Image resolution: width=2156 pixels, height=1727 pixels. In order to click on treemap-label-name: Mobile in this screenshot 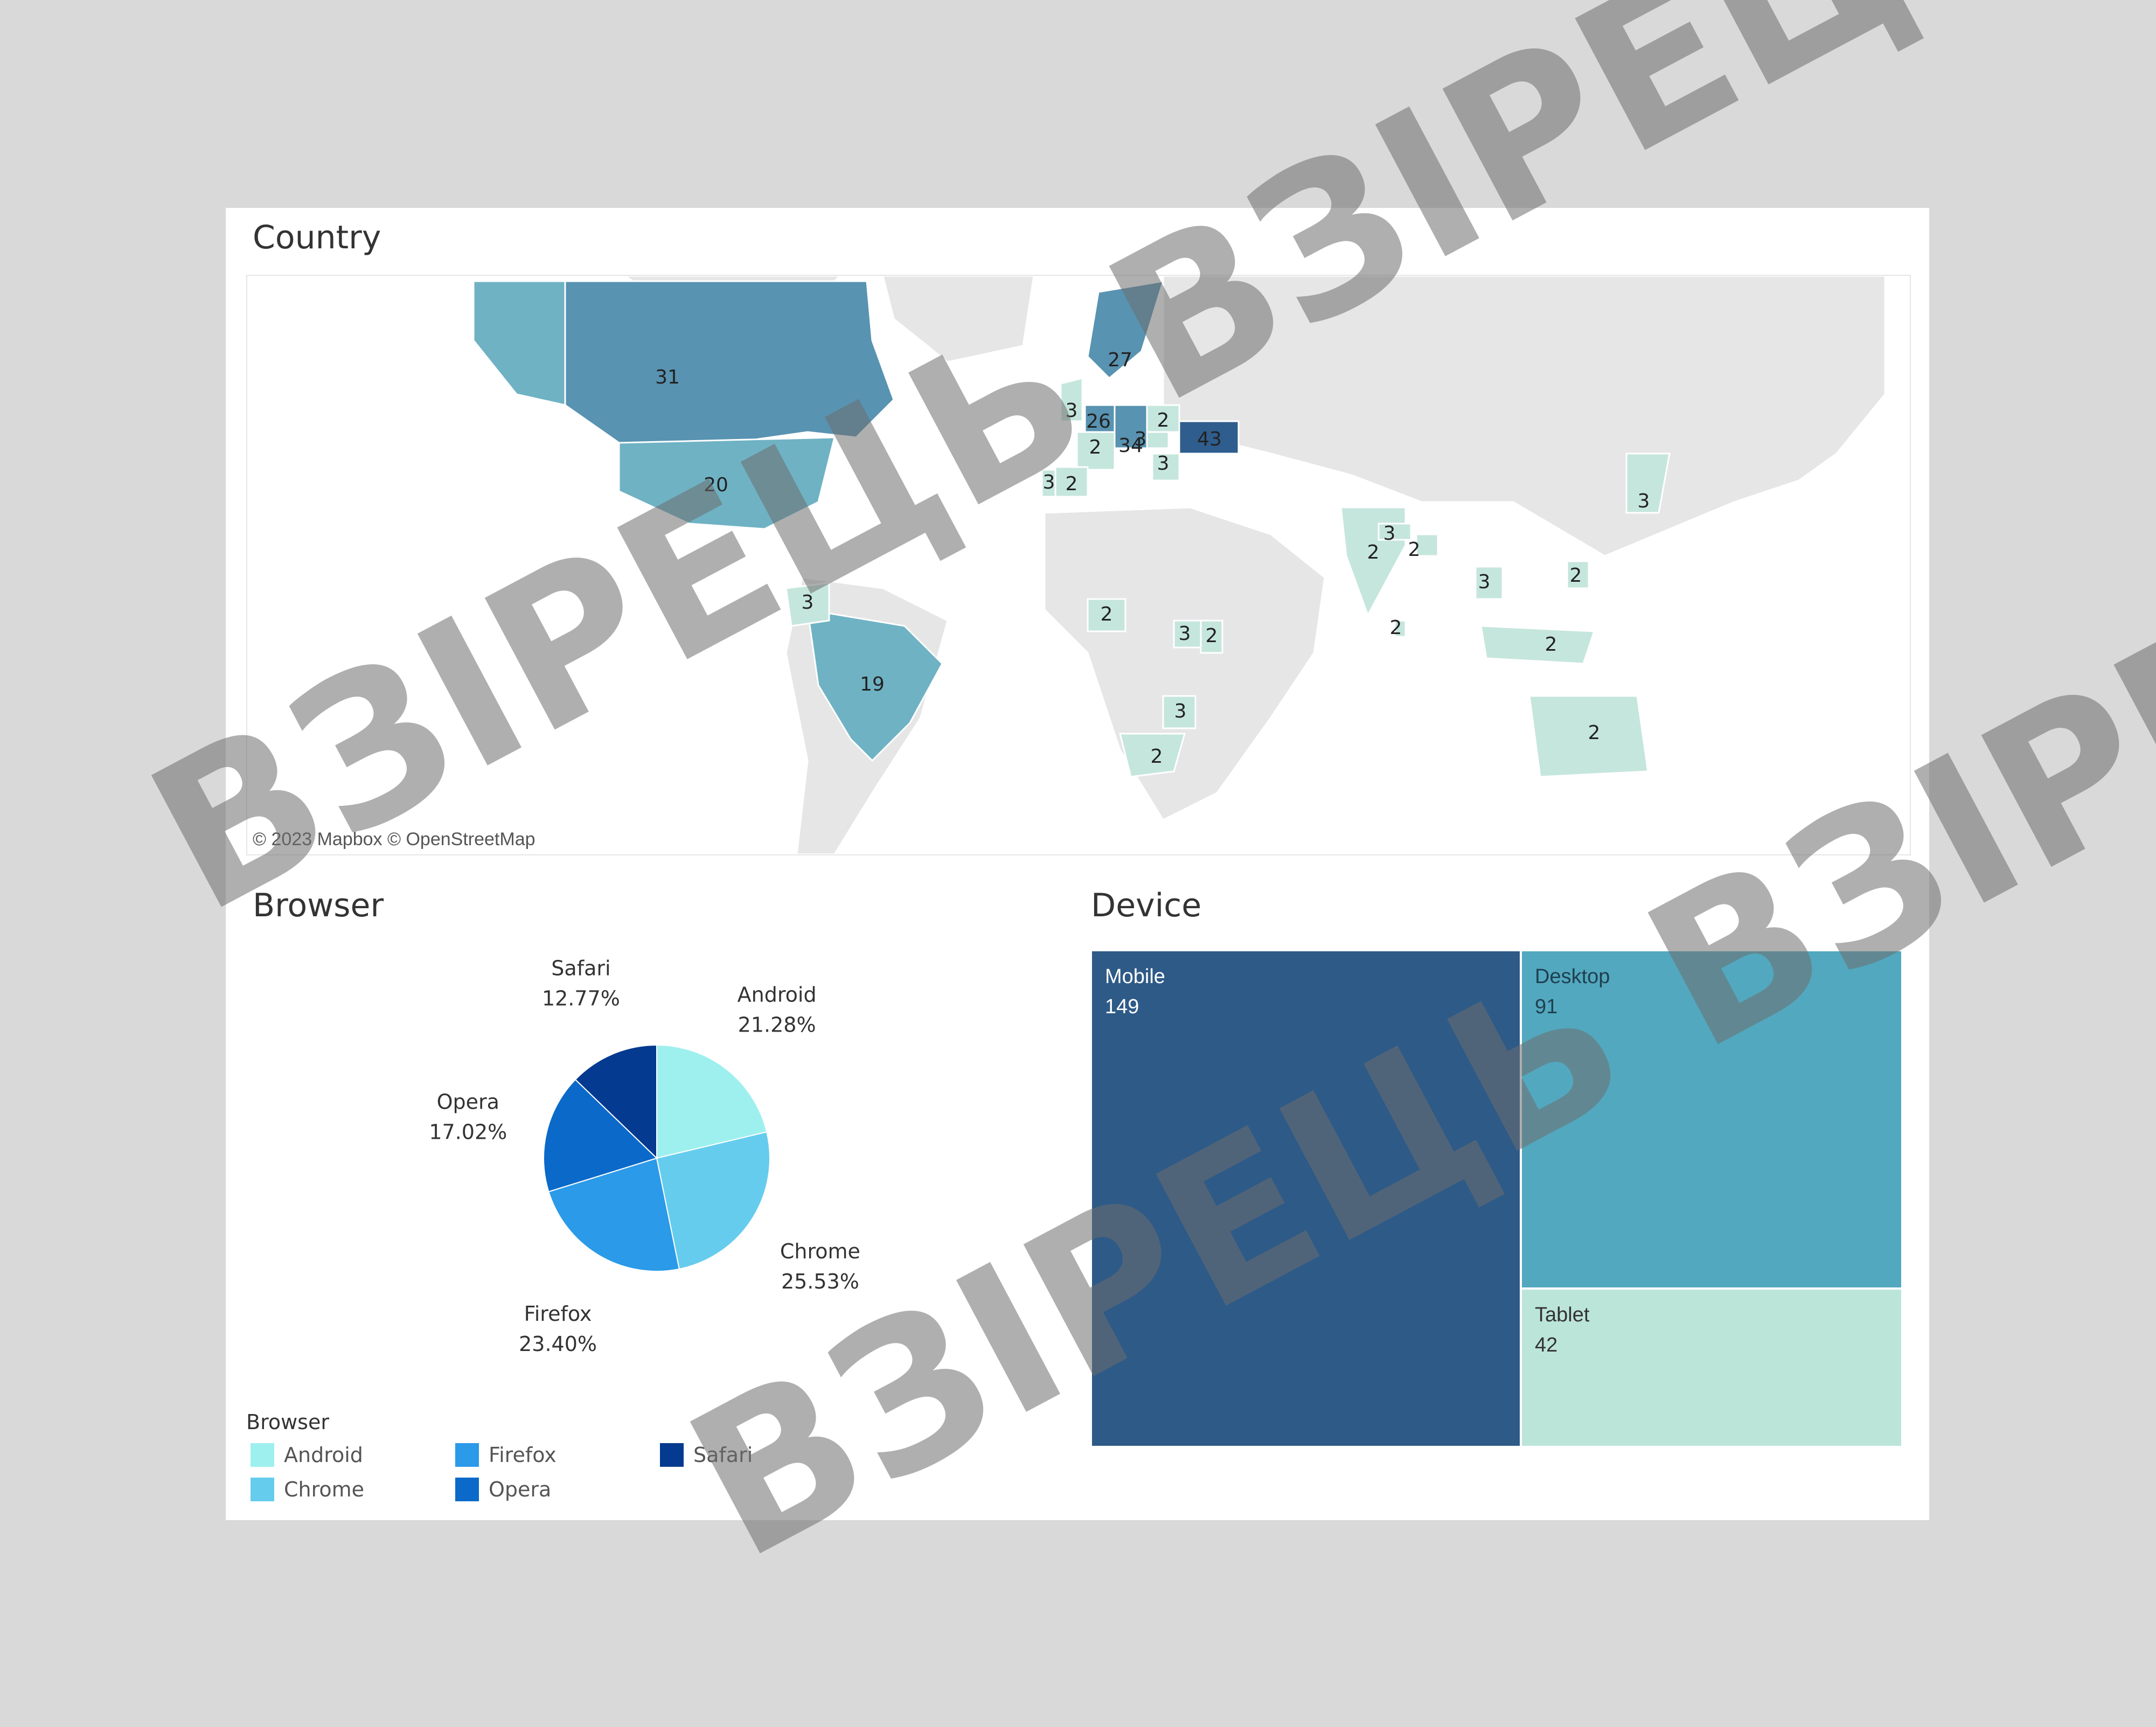, I will do `click(1135, 976)`.